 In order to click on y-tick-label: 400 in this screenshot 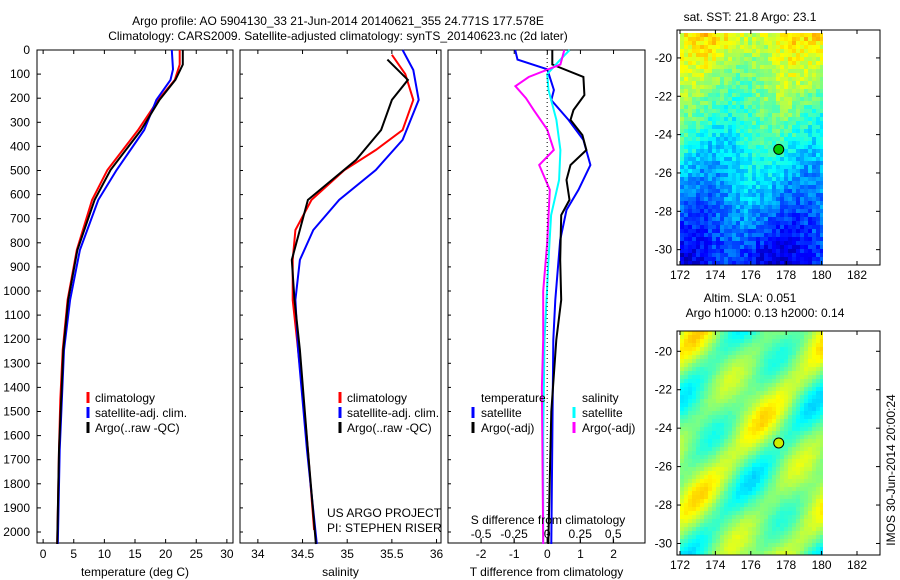, I will do `click(20, 146)`.